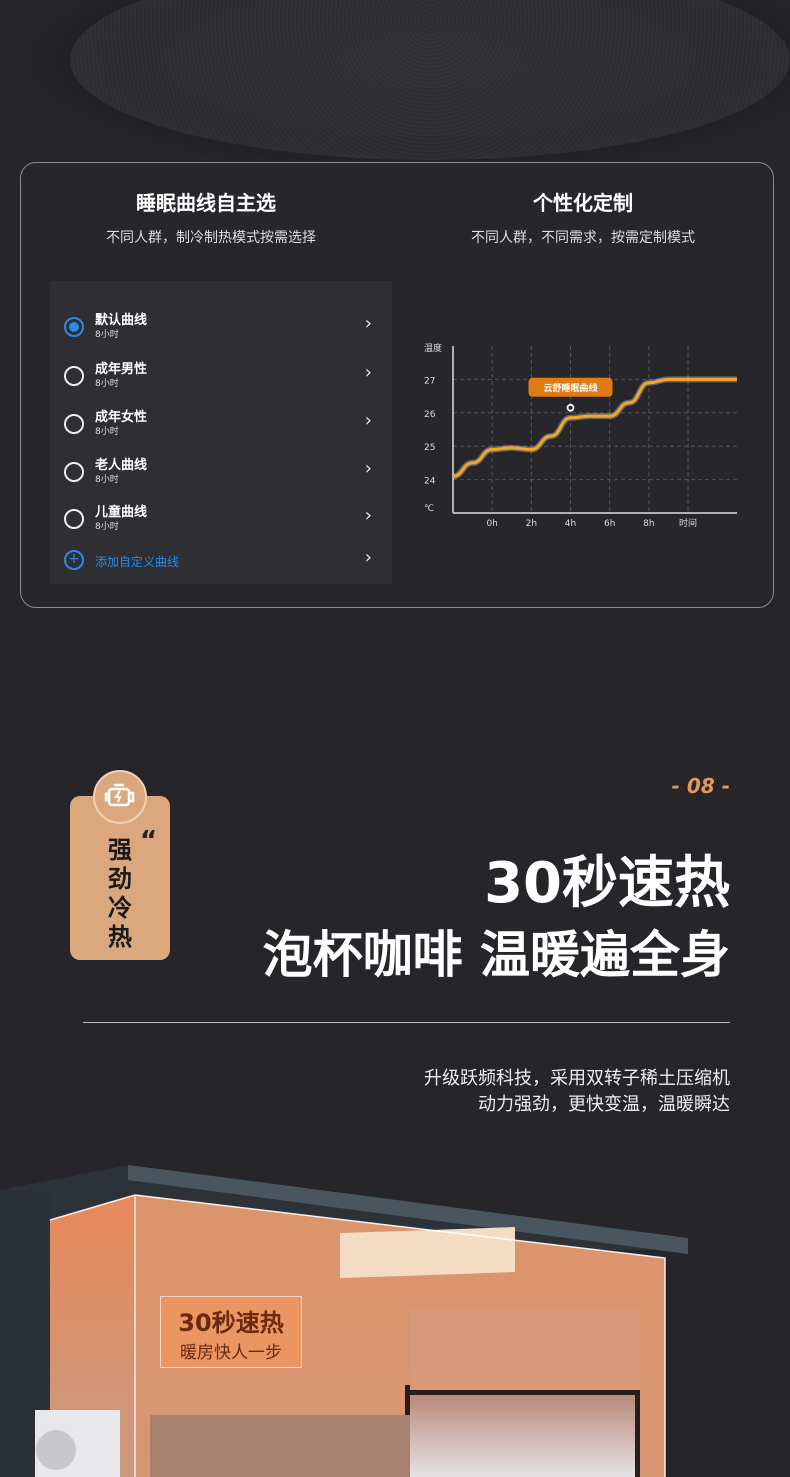 The height and width of the screenshot is (1477, 790). Describe the element at coordinates (121, 417) in the screenshot. I see `item-label: 成年女性` at that location.